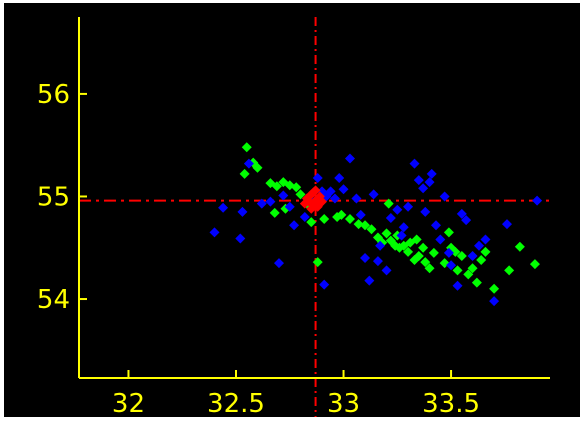 This screenshot has height=424, width=588. I want to click on x-tick-label-0: 32, so click(128, 404).